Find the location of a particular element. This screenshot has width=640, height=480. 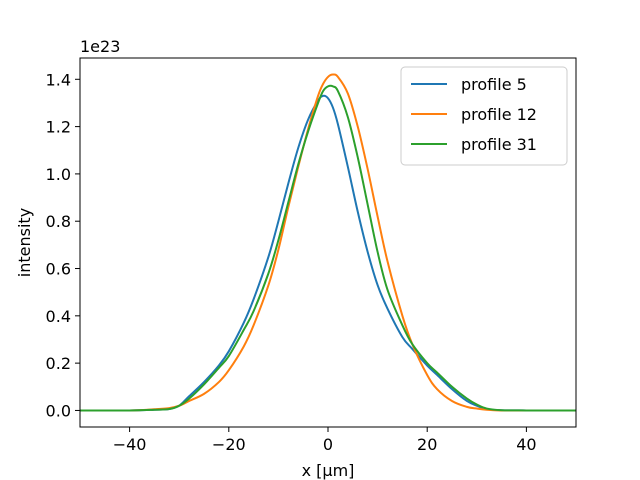

y-tick-label: 0.0 is located at coordinates (58, 410).